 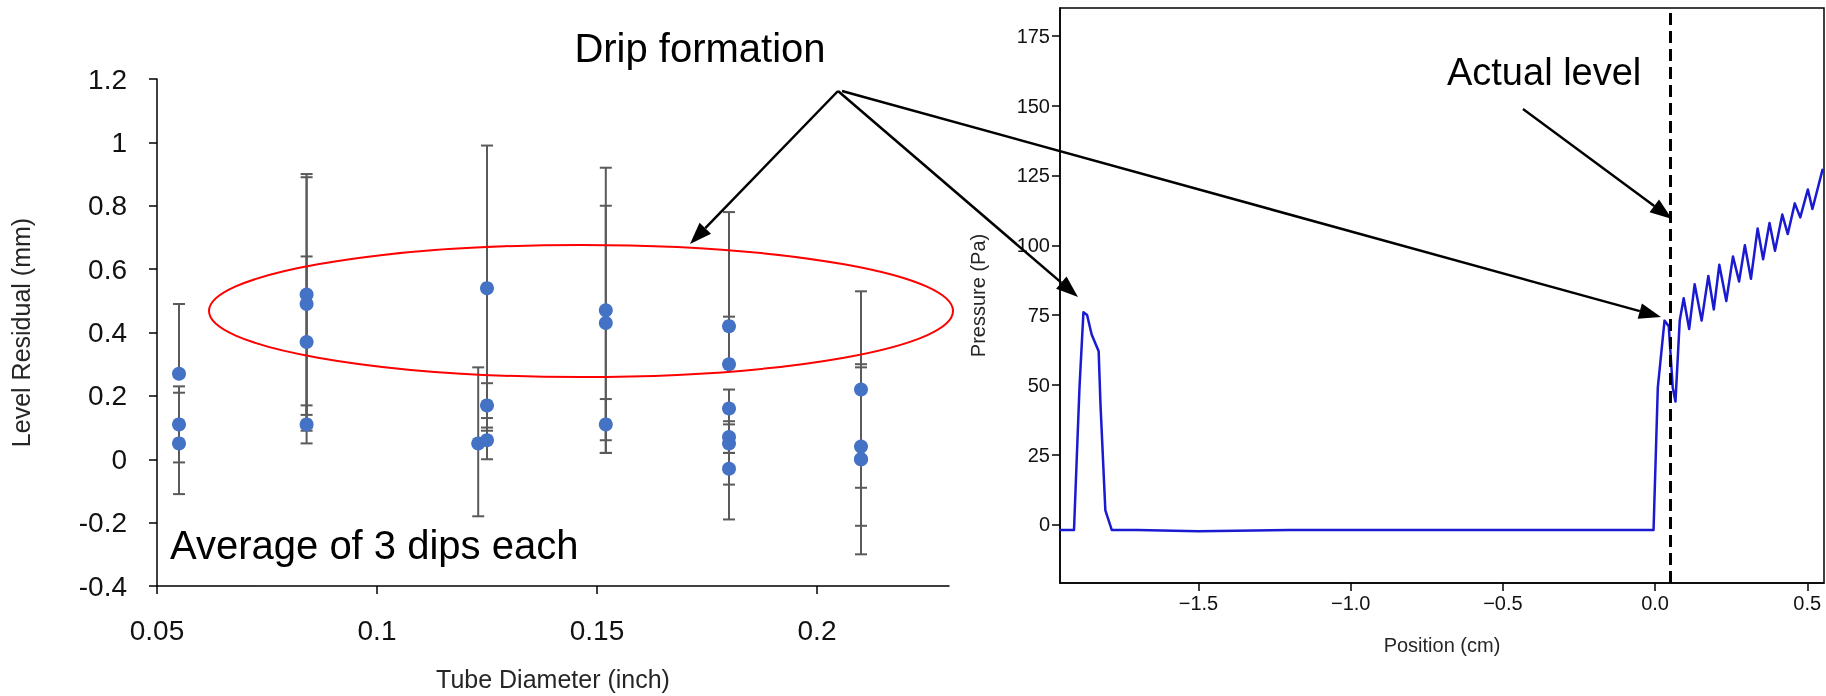 What do you see at coordinates (107, 332) in the screenshot?
I see `y-tick-label: 0.4` at bounding box center [107, 332].